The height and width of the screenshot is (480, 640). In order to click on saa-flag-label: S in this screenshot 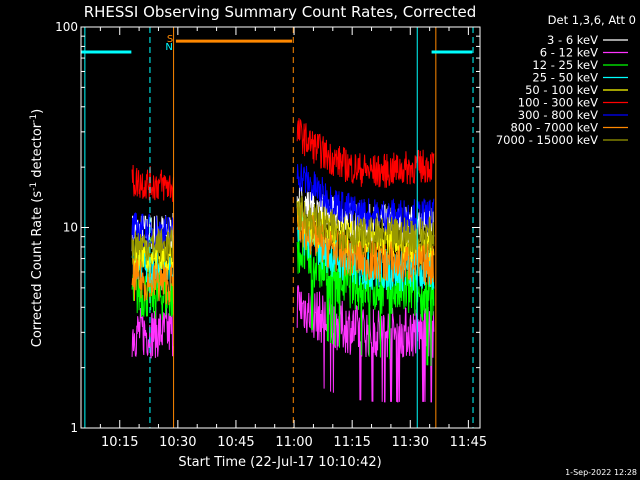, I will do `click(170, 39)`.